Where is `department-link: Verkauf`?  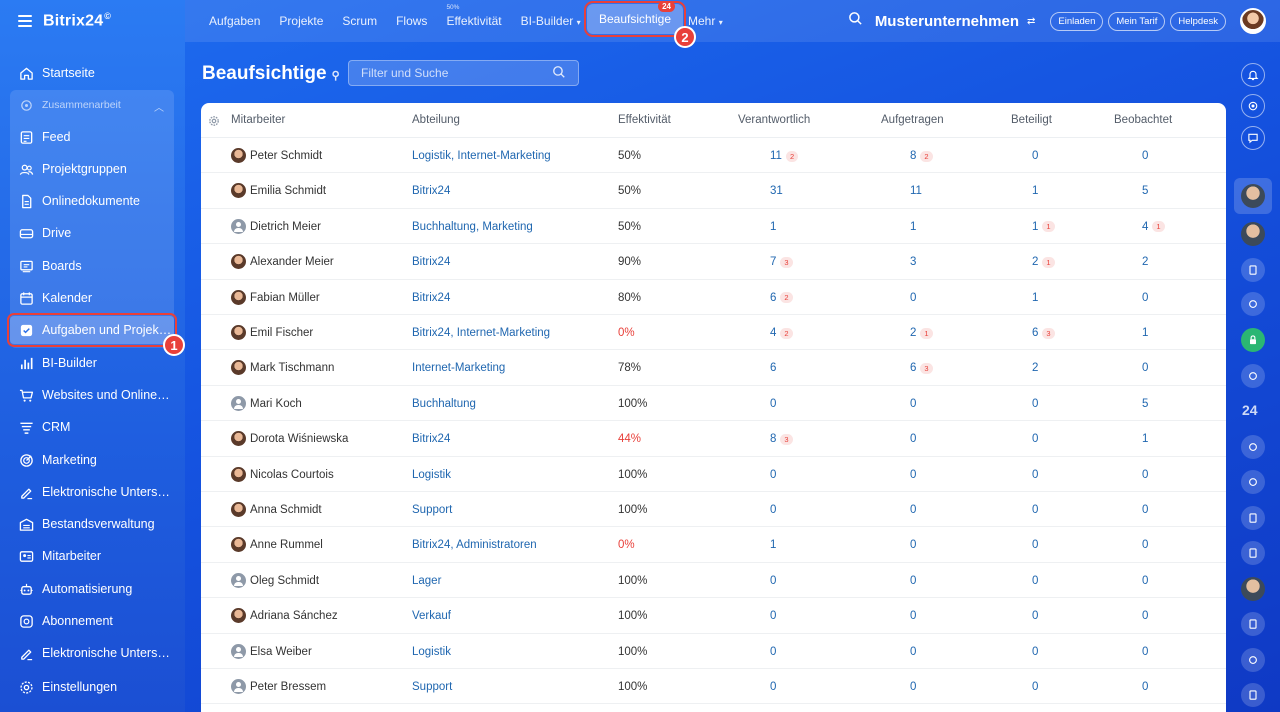 department-link: Verkauf is located at coordinates (431, 616).